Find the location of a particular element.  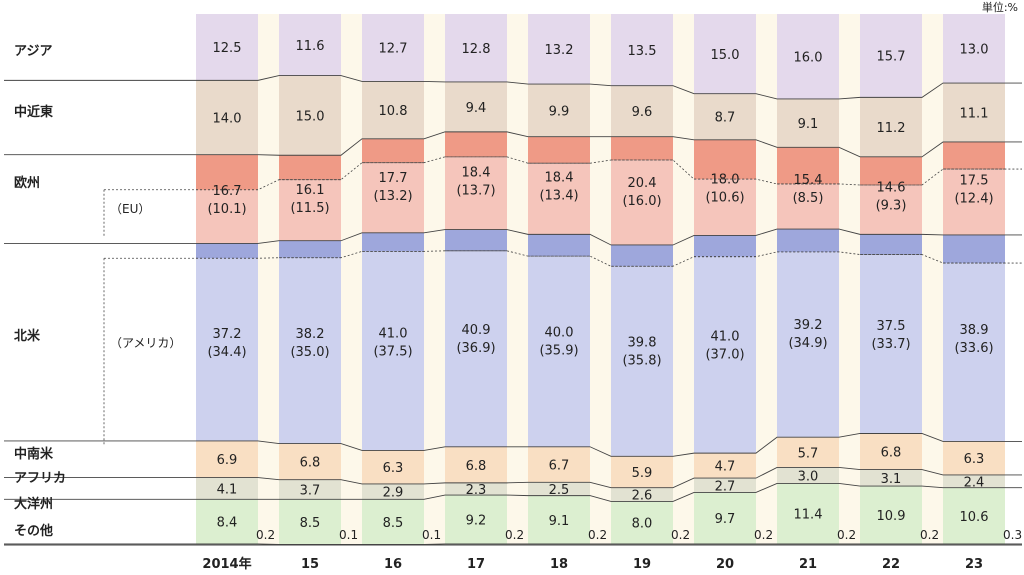

data-label: 40.9 is located at coordinates (476, 330).